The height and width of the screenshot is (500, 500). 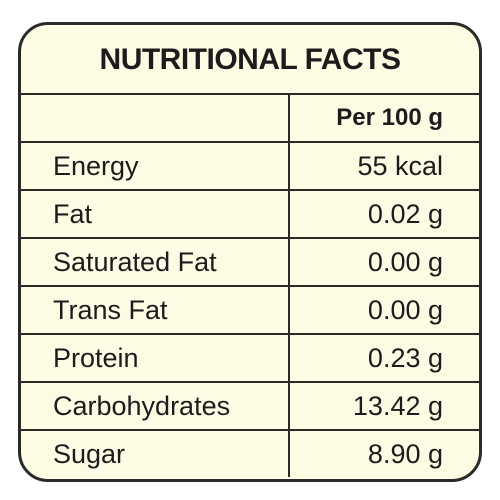 I want to click on nutrient-value: 8.90 g, so click(x=384, y=453).